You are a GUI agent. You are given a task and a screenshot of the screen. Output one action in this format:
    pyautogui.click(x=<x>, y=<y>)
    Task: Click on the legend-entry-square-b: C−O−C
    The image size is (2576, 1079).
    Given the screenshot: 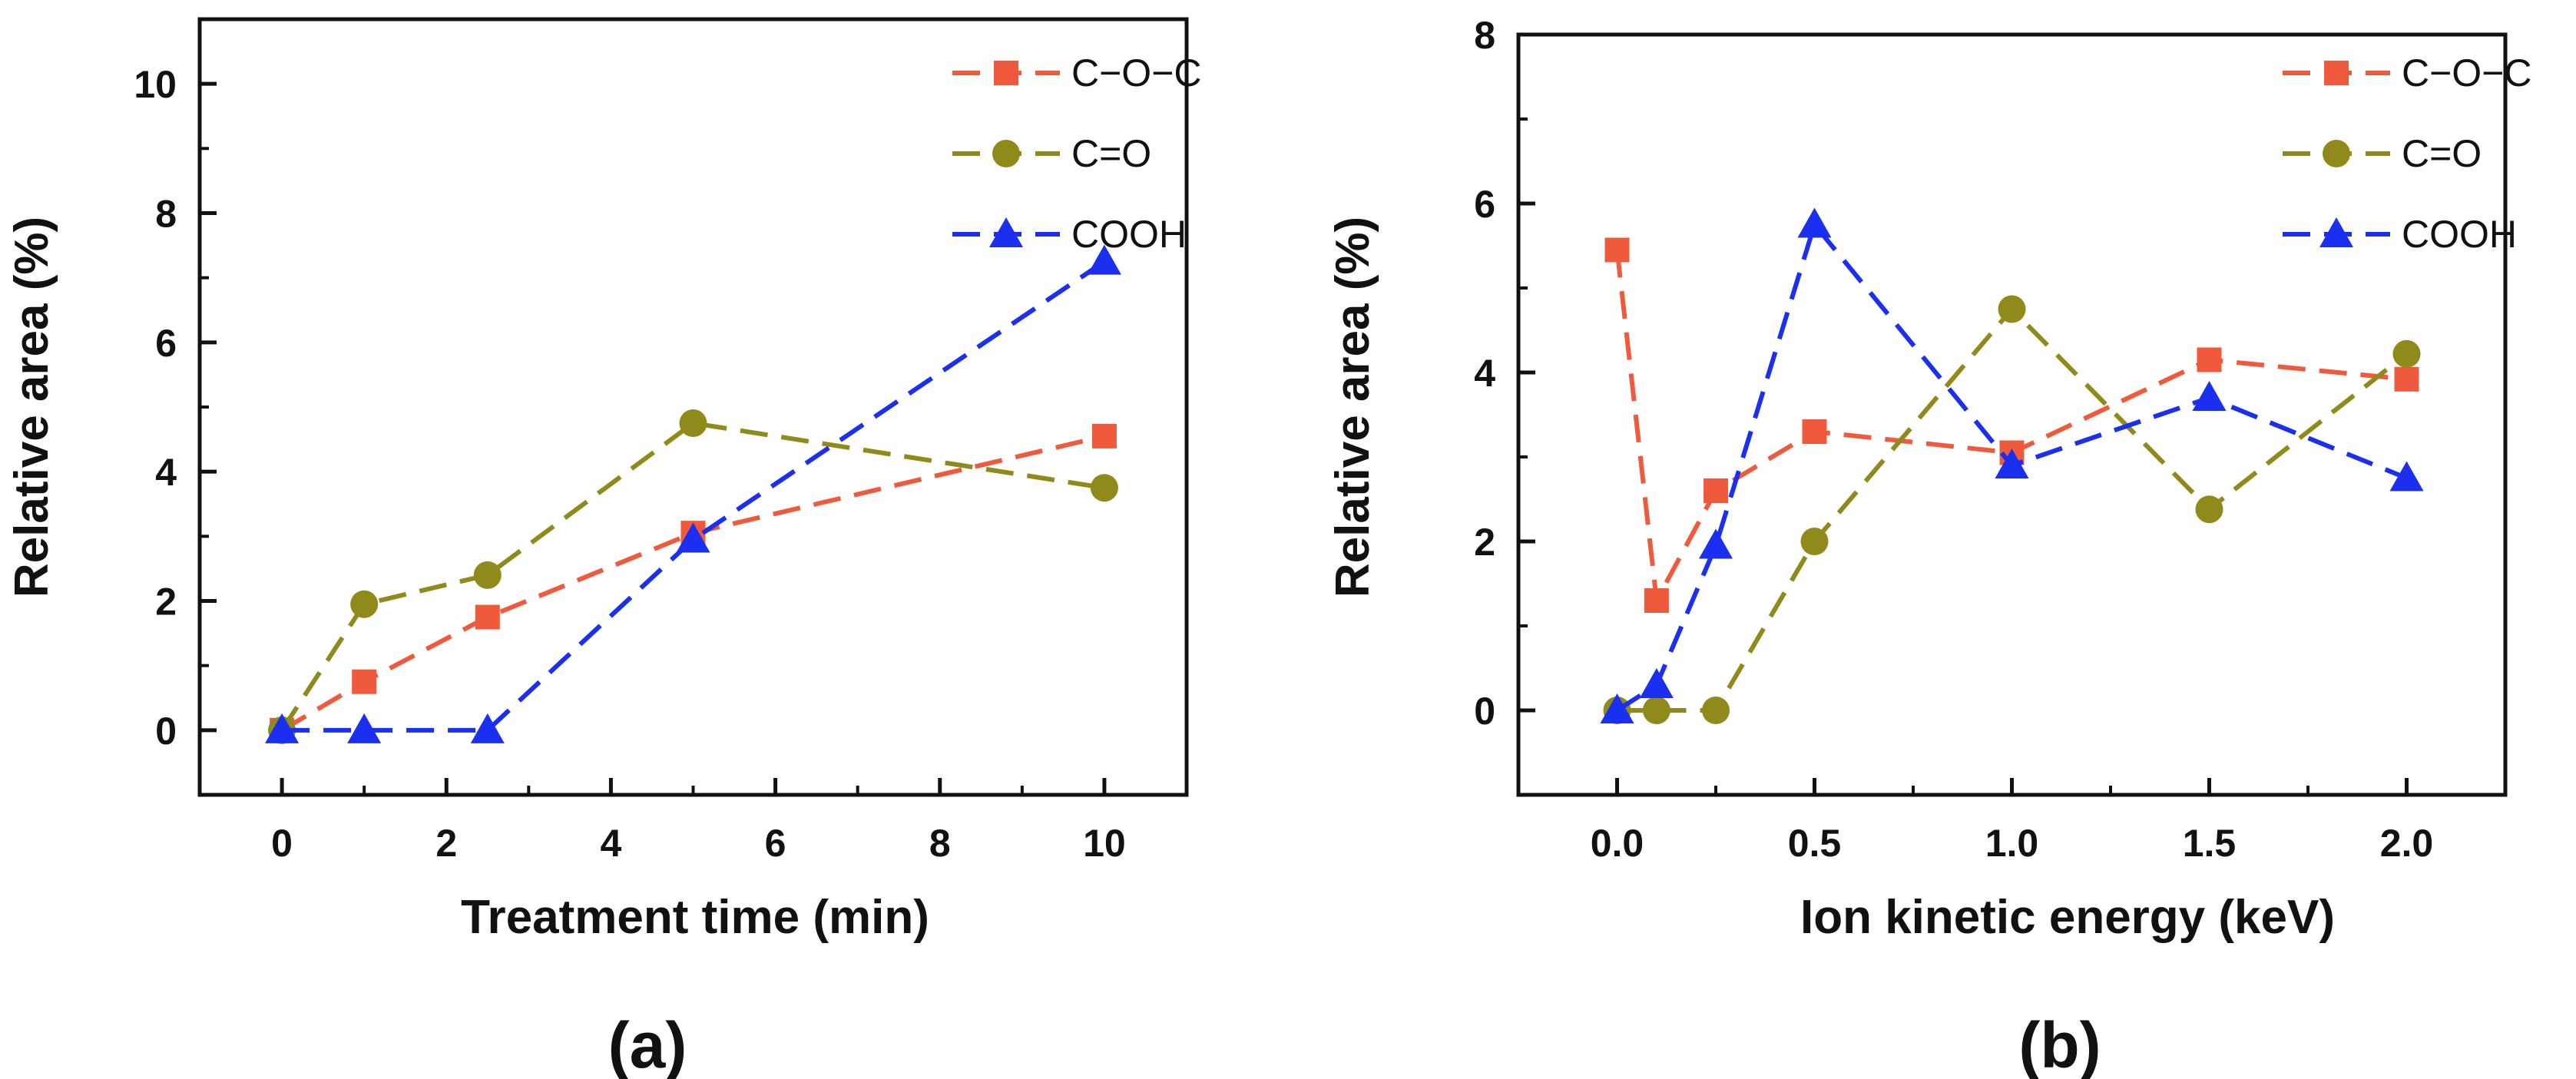 What is the action you would take?
    pyautogui.click(x=2407, y=72)
    